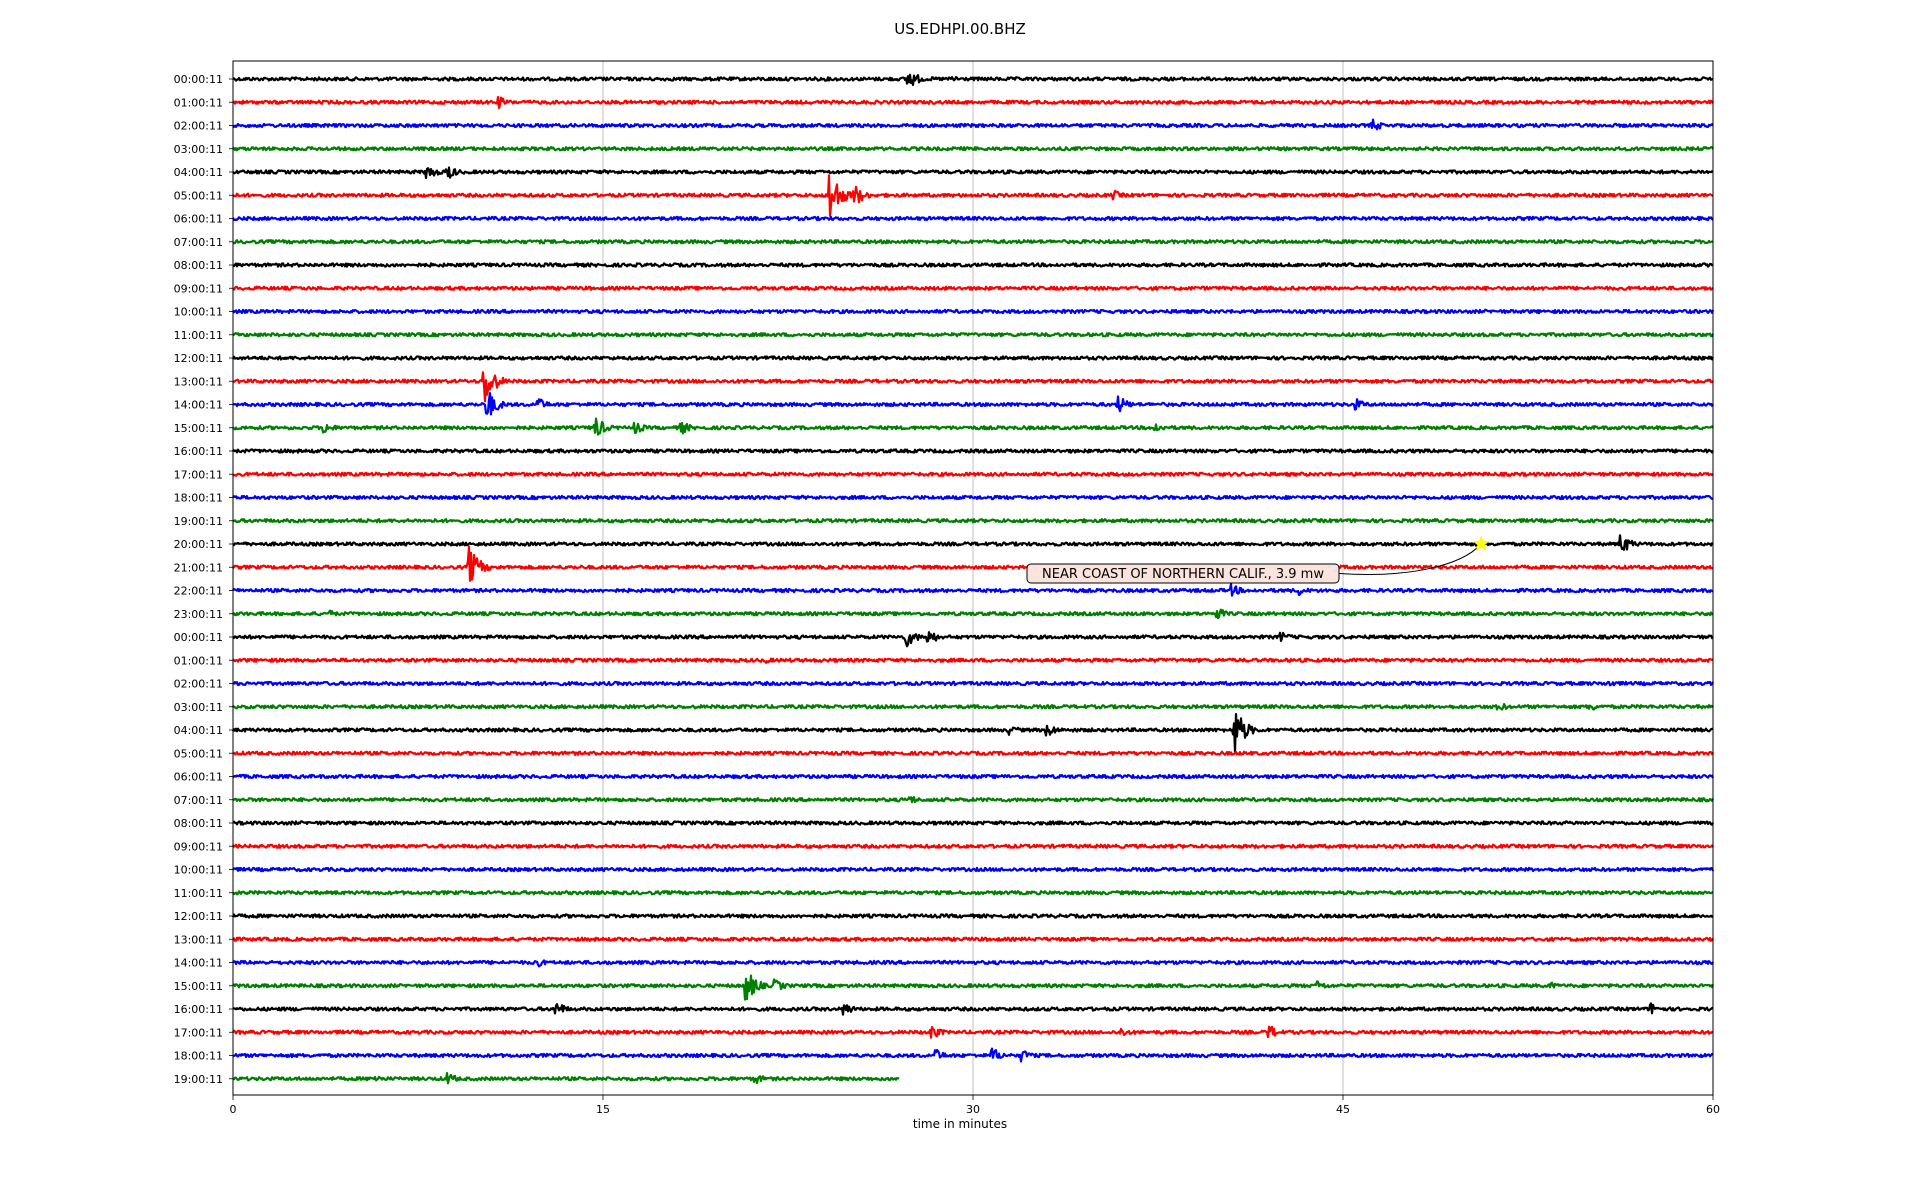 The width and height of the screenshot is (1920, 1200). I want to click on x-axis-label: time in minutes, so click(960, 1124).